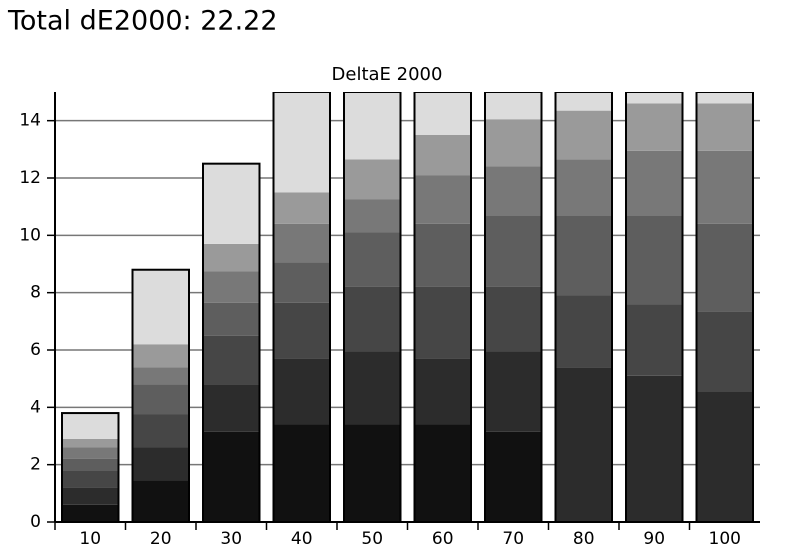 This screenshot has width=792, height=559. I want to click on x-tick-label: 10, so click(90, 539).